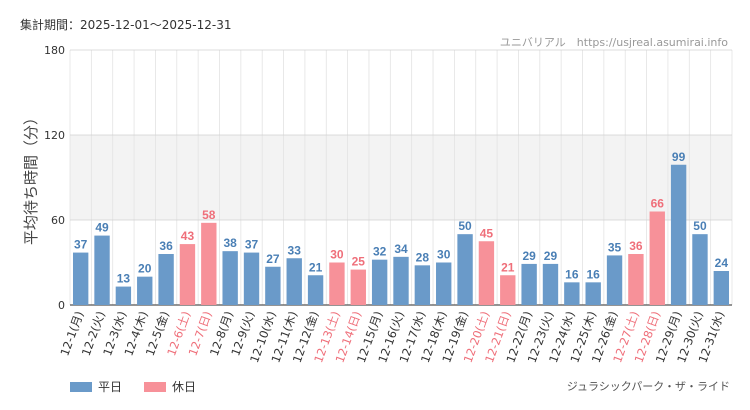 Image resolution: width=750 pixels, height=410 pixels. I want to click on y-tick-label: 60, so click(58, 220).